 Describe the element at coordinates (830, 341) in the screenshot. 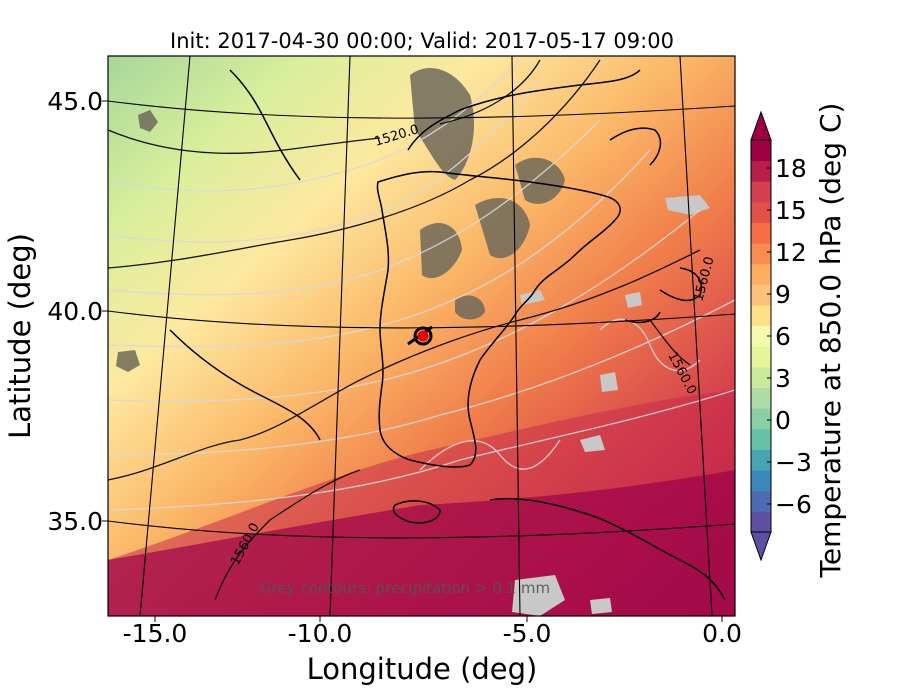

I see `colorbar-label: Temperature at 850.0 hPa (deg C)` at that location.